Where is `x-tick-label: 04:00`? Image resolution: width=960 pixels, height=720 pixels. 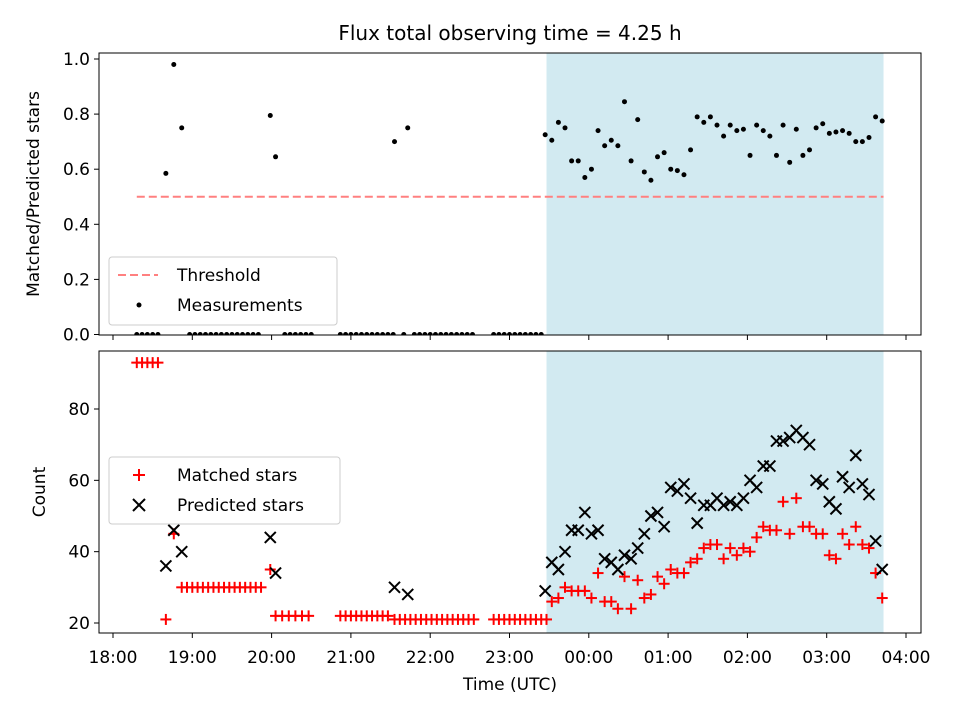 x-tick-label: 04:00 is located at coordinates (906, 658).